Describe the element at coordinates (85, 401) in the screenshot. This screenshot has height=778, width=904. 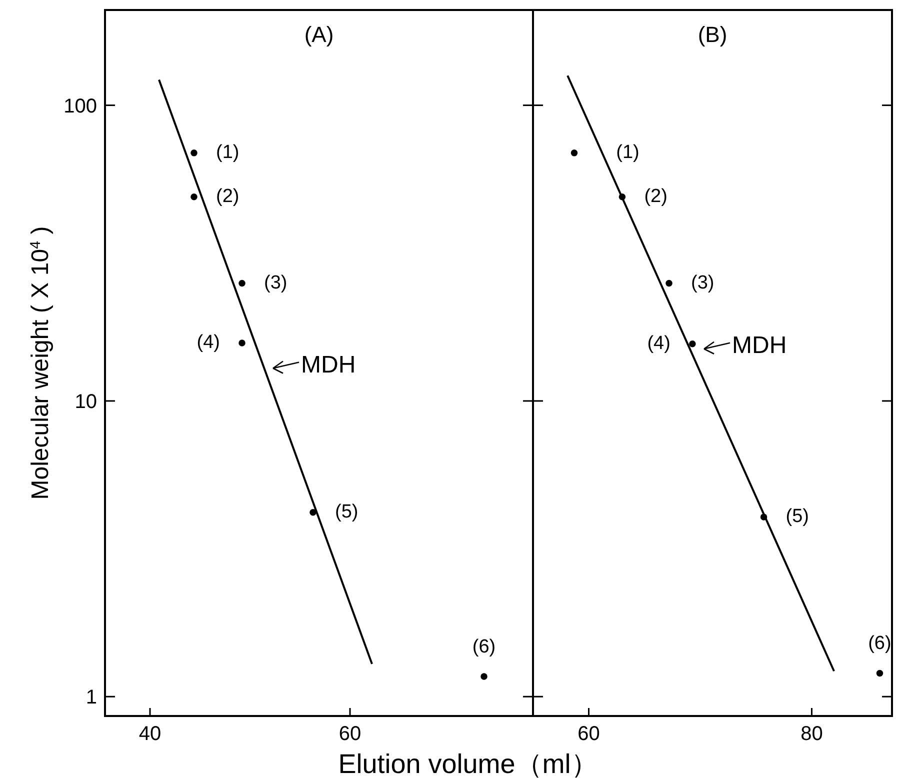
I see `y-tick-label: 10` at that location.